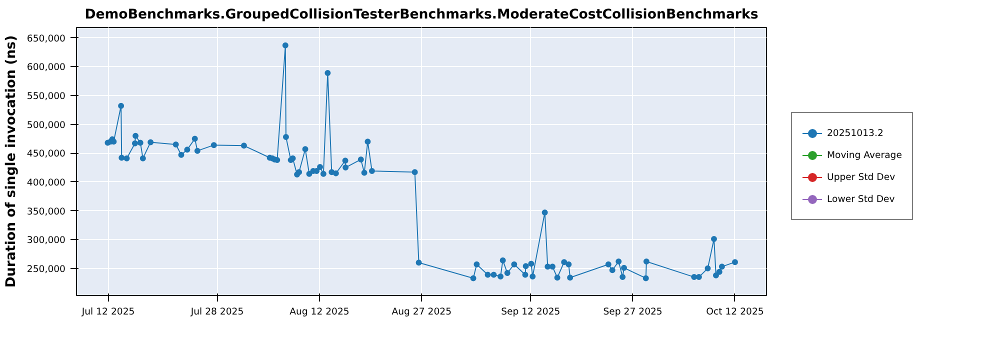  What do you see at coordinates (632, 312) in the screenshot?
I see `x-tick-label: Sep 27 2025` at bounding box center [632, 312].